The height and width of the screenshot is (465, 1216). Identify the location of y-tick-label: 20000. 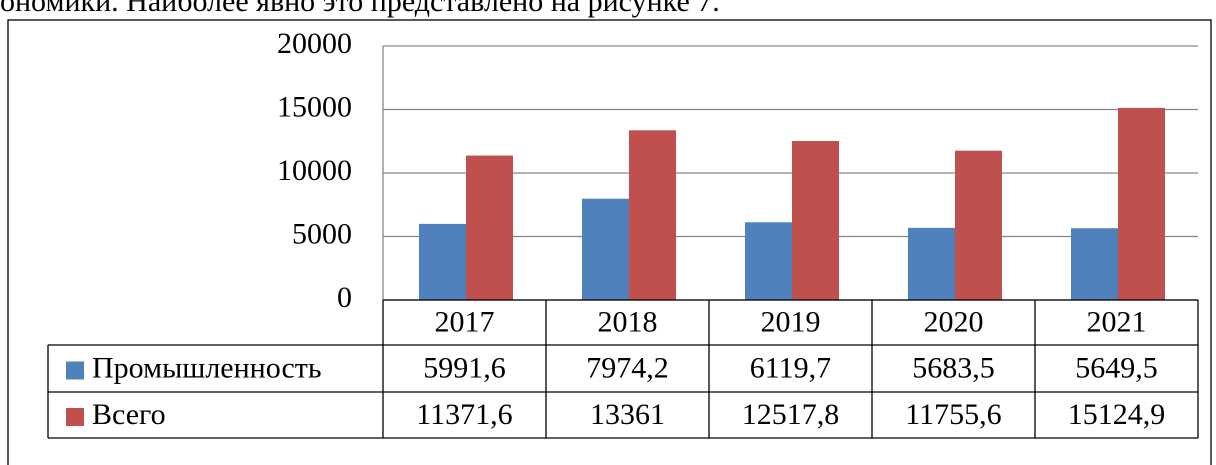
(314, 43).